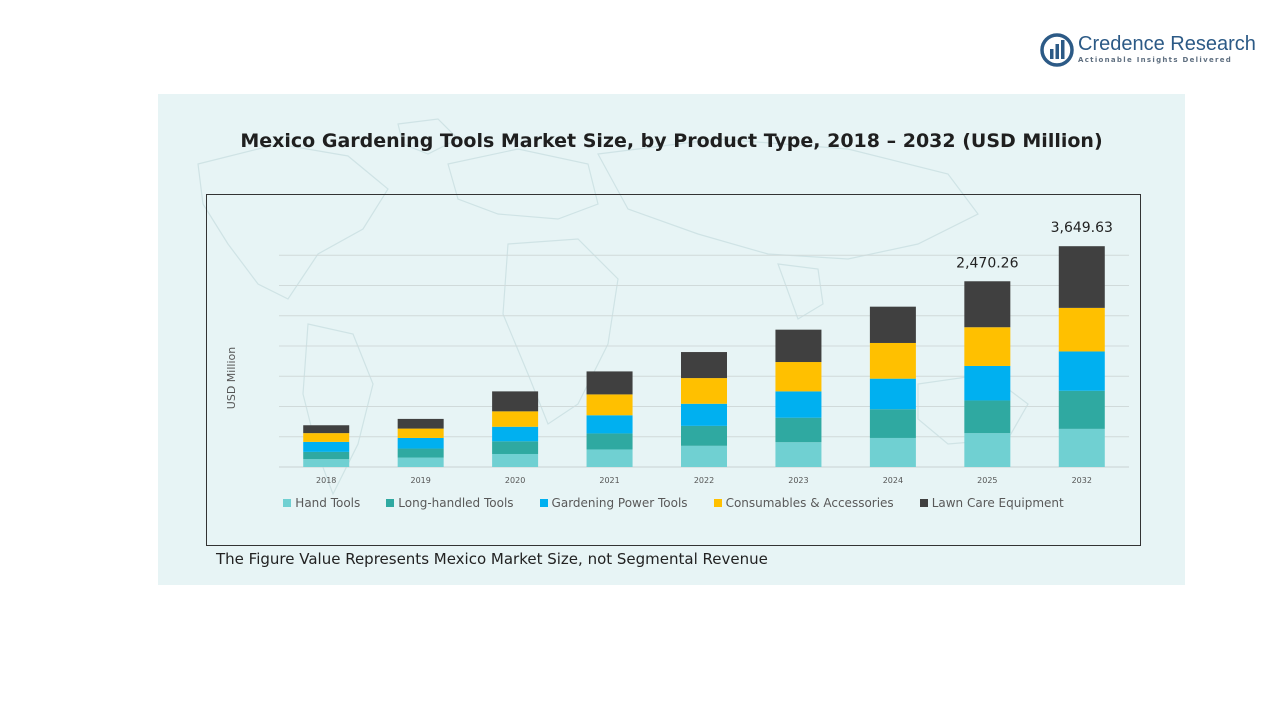 The height and width of the screenshot is (720, 1280). Describe the element at coordinates (515, 480) in the screenshot. I see `x-tick-label: 2020` at that location.